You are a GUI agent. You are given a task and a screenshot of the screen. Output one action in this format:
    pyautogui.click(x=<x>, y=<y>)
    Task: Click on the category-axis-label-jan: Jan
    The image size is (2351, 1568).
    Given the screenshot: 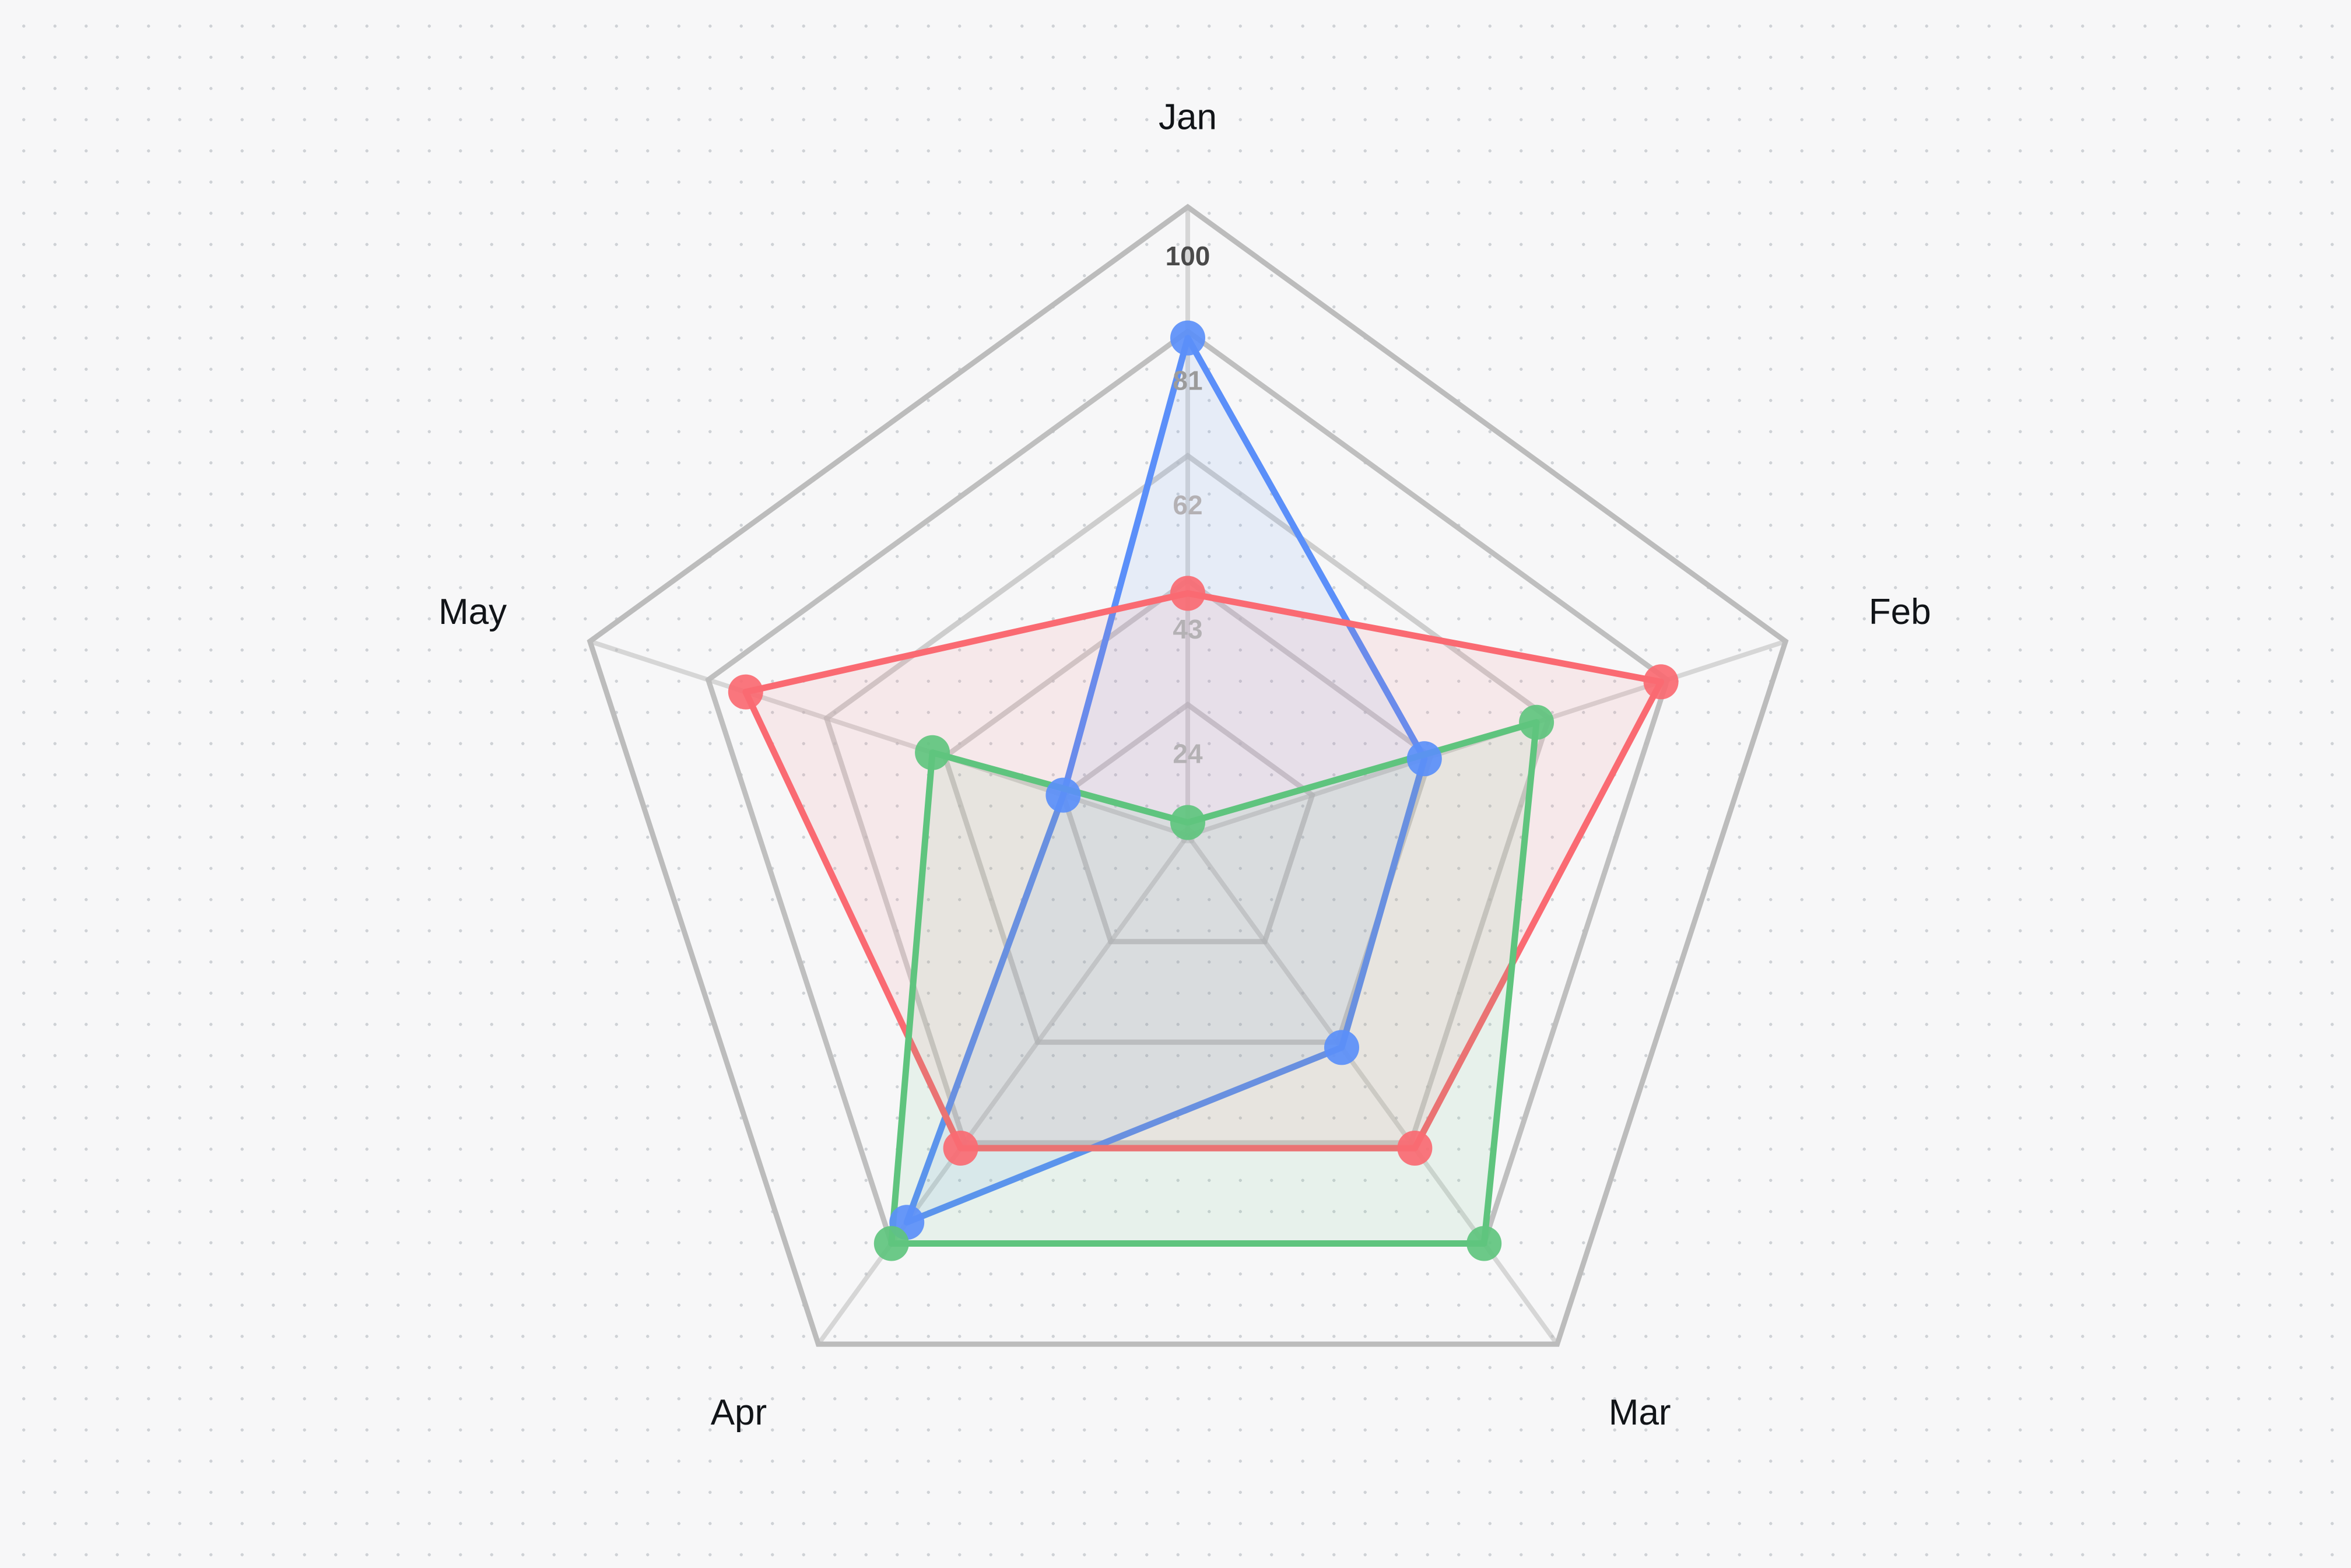 What is the action you would take?
    pyautogui.click(x=1188, y=117)
    